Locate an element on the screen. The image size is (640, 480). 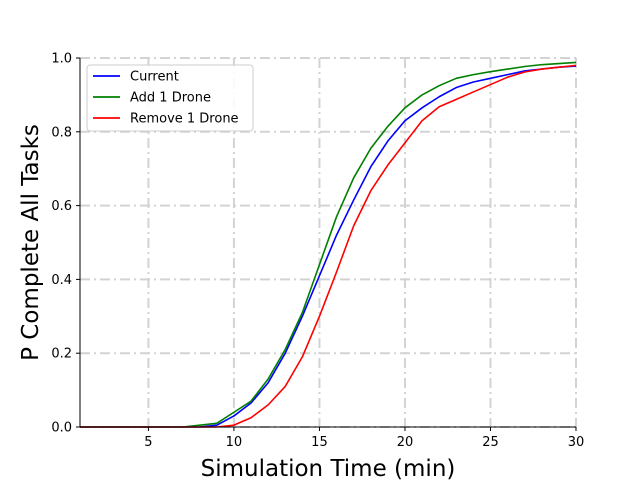
x-tick-label: 5 is located at coordinates (148, 442).